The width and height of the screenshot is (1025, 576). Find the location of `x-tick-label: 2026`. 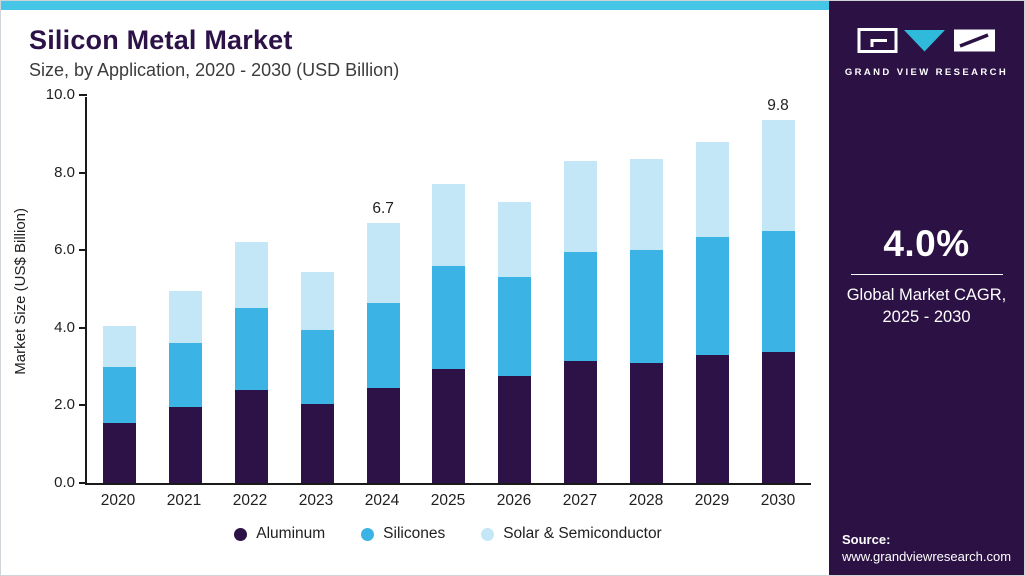

x-tick-label: 2026 is located at coordinates (514, 500).